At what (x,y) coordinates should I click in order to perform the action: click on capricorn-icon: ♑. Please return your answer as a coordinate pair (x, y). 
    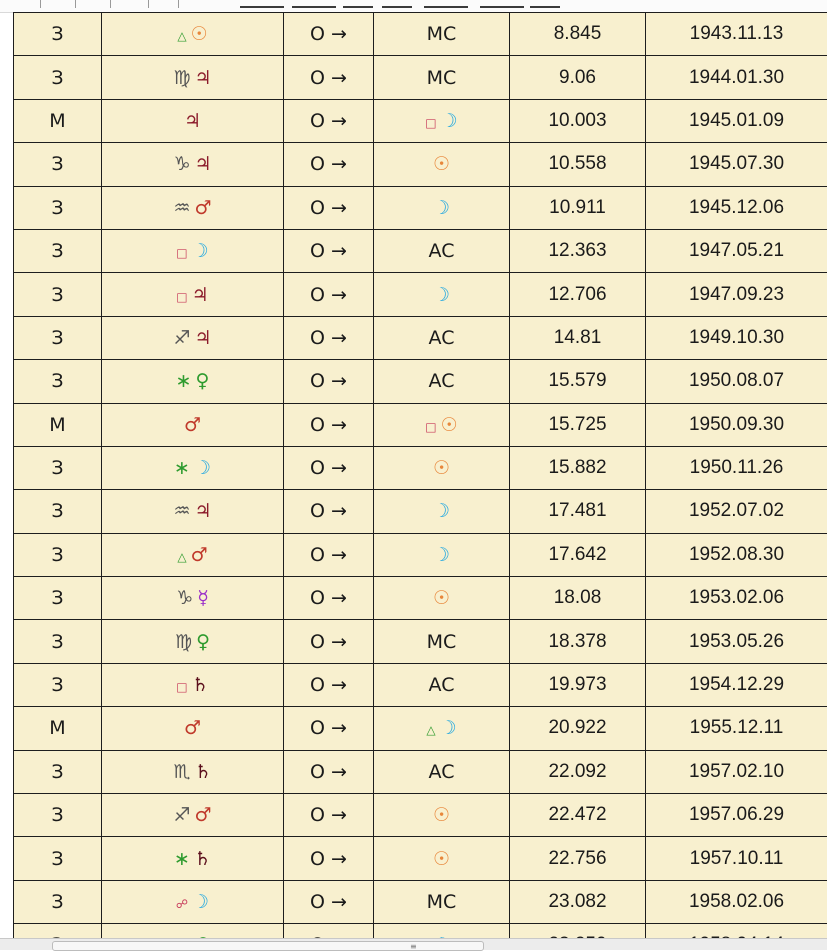
    Looking at the image, I should click on (181, 164).